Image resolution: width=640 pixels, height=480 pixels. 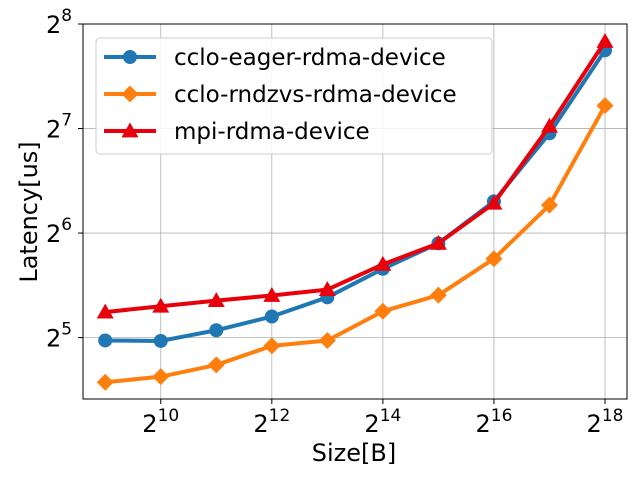 I want to click on y-tick-group: 25 26 27 28, so click(x=64, y=179).